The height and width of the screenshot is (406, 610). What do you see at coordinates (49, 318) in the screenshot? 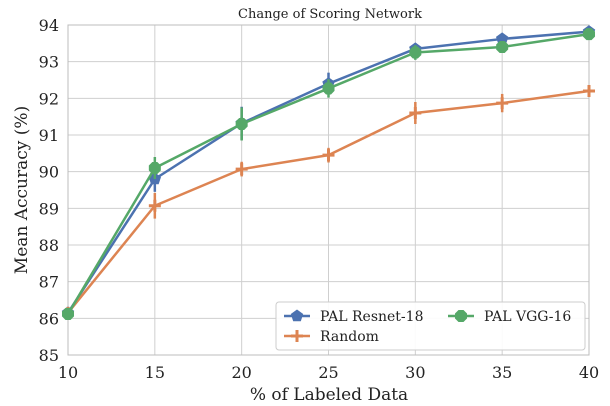
I see `y-tick-label: 86` at bounding box center [49, 318].